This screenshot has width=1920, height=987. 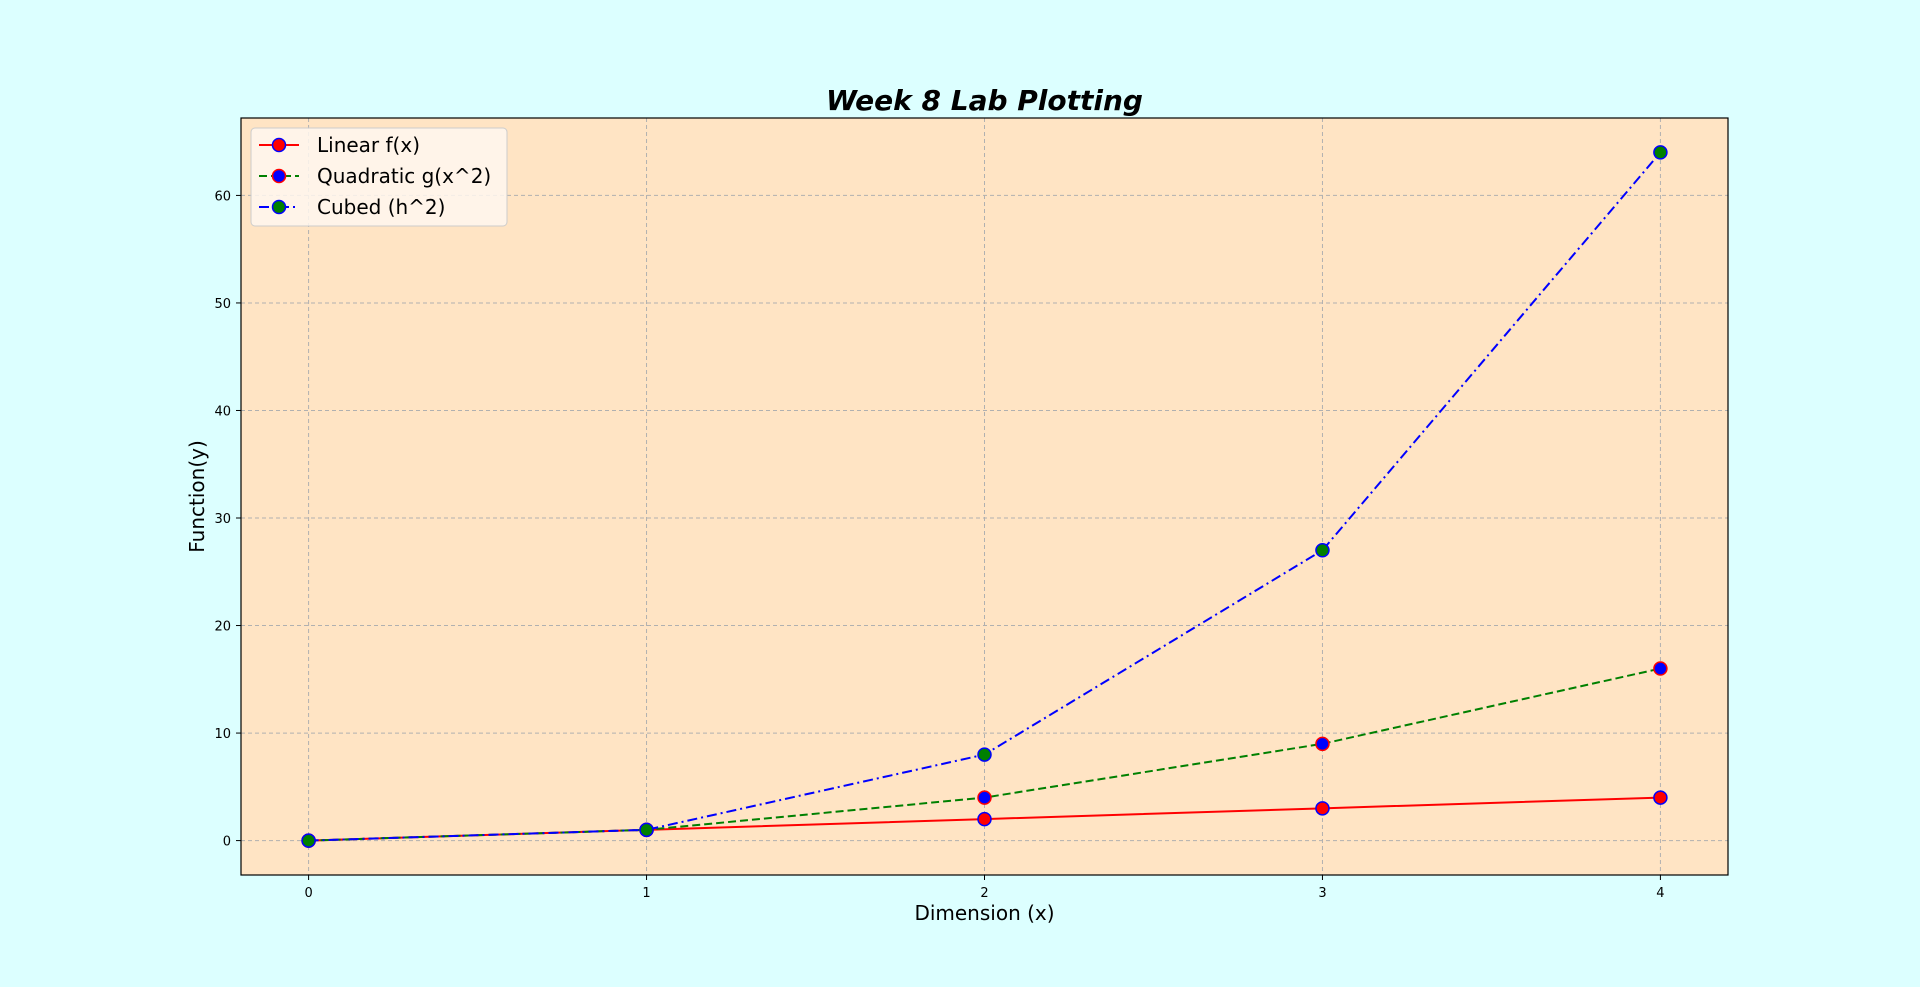 What do you see at coordinates (308, 893) in the screenshot?
I see `x-tick-label: 0` at bounding box center [308, 893].